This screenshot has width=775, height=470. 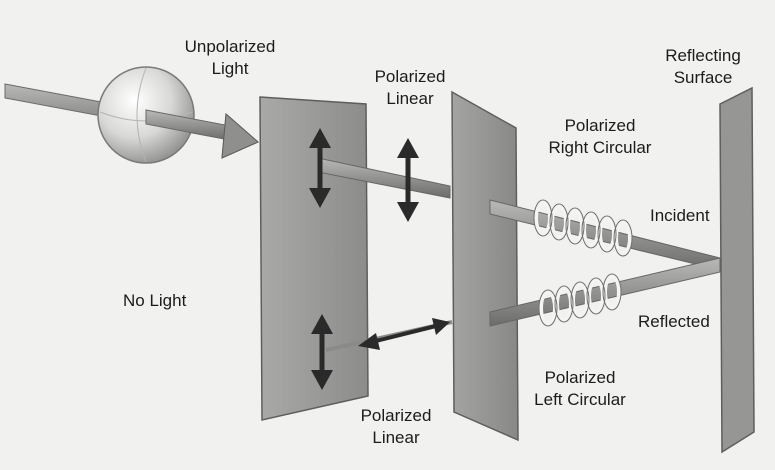 I want to click on right-circular-helix-outline, so click(x=583, y=228).